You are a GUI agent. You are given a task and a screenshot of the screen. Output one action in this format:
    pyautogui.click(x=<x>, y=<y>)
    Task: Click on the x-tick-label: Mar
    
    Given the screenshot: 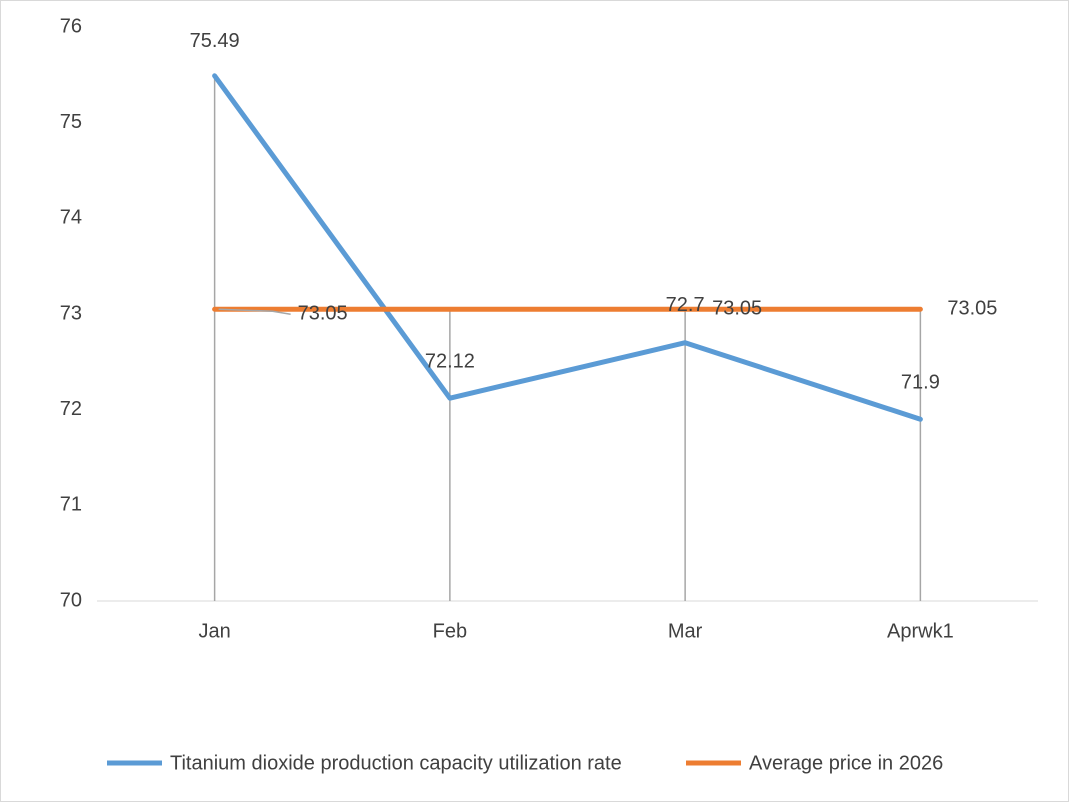 What is the action you would take?
    pyautogui.click(x=685, y=631)
    